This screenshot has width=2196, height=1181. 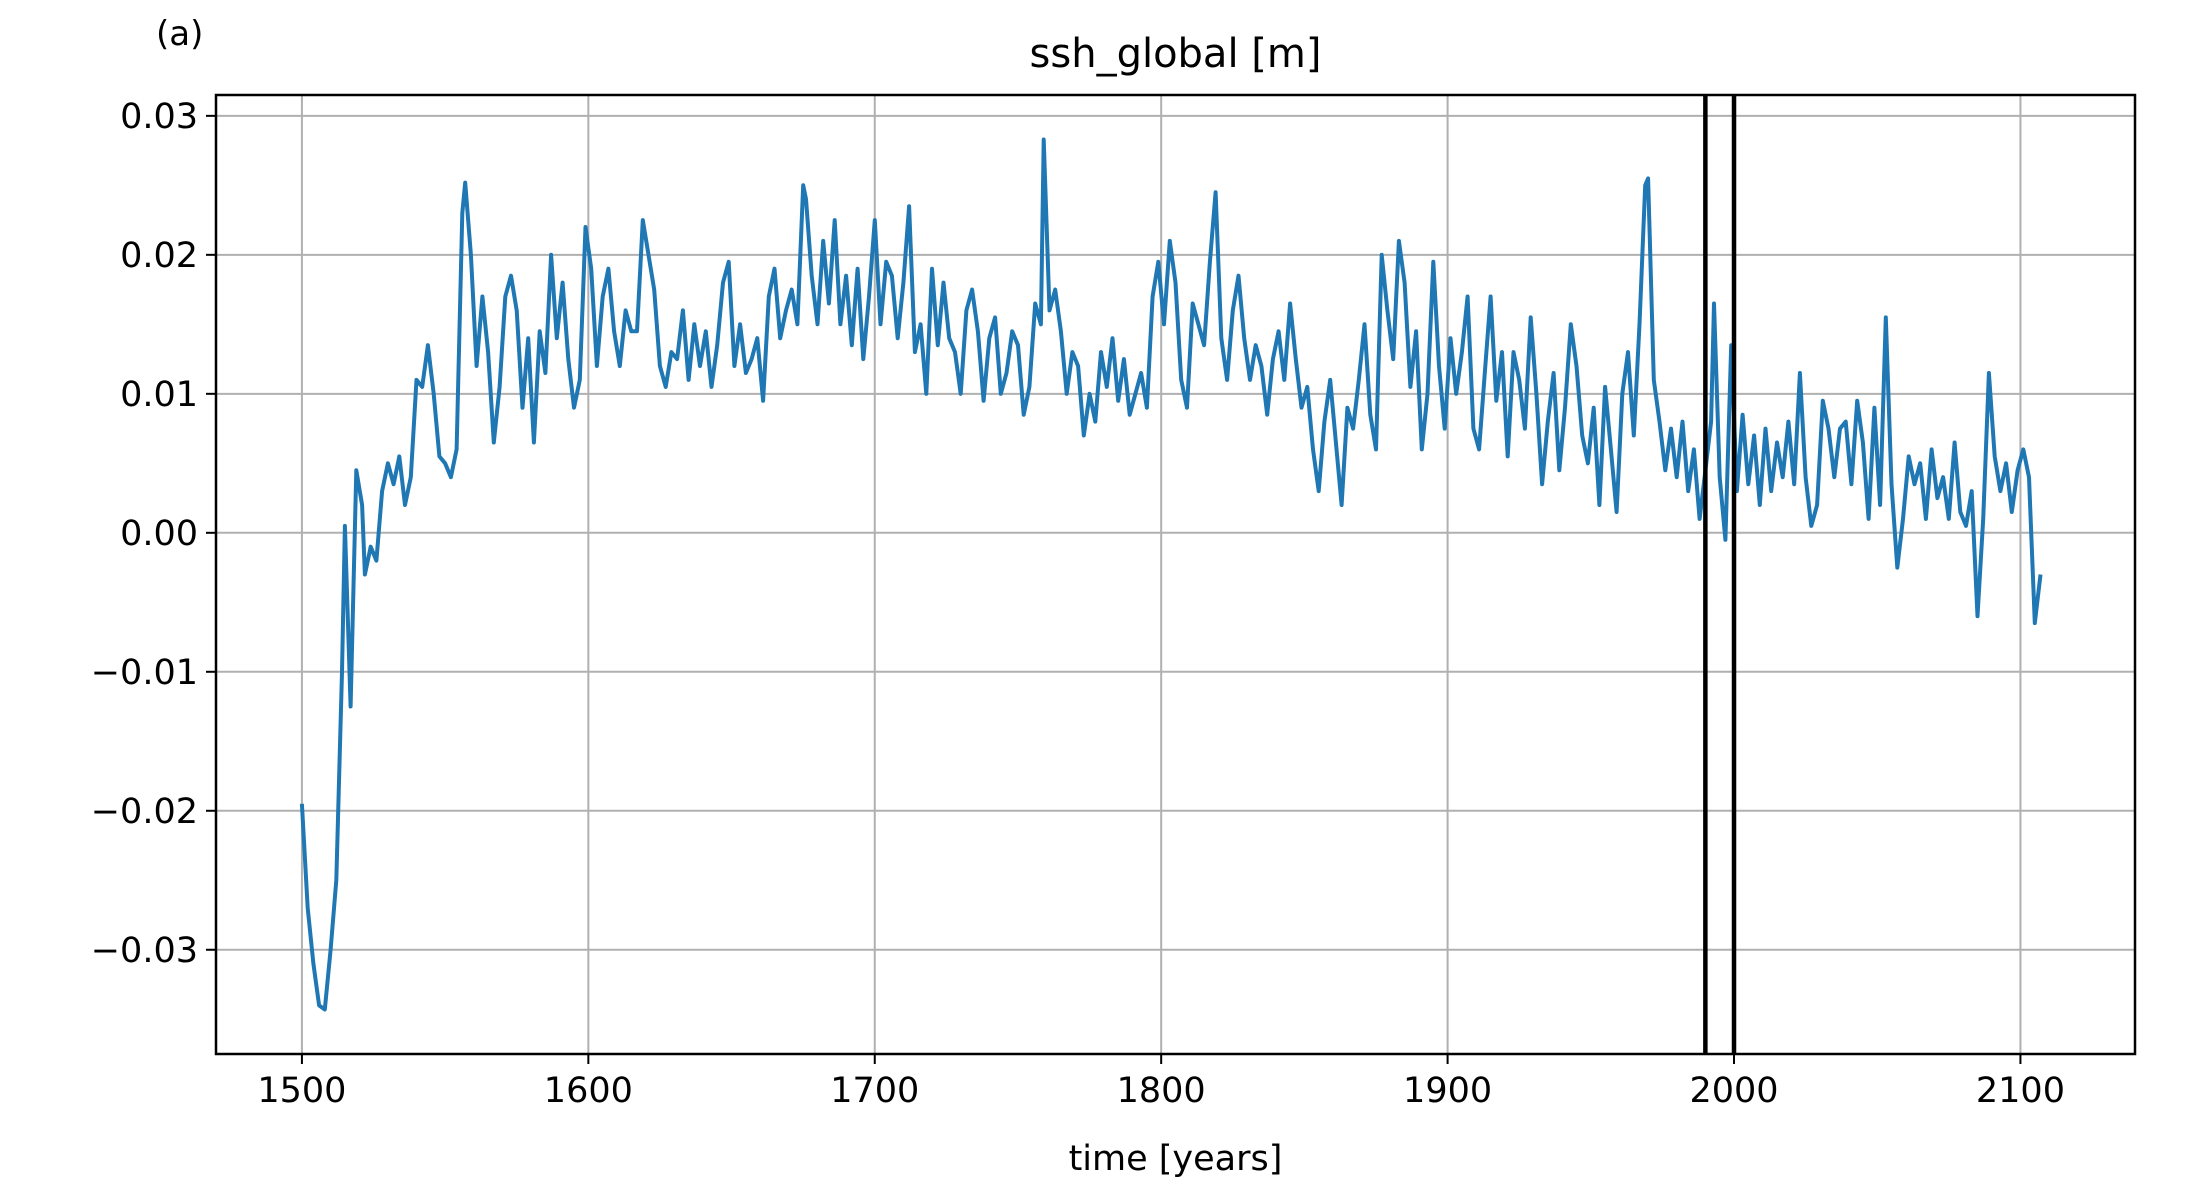 I want to click on y-axis-ticks: −0.03 −0.02 −0.01 0.00 0.01 0.02 0.03, so click(x=153, y=534).